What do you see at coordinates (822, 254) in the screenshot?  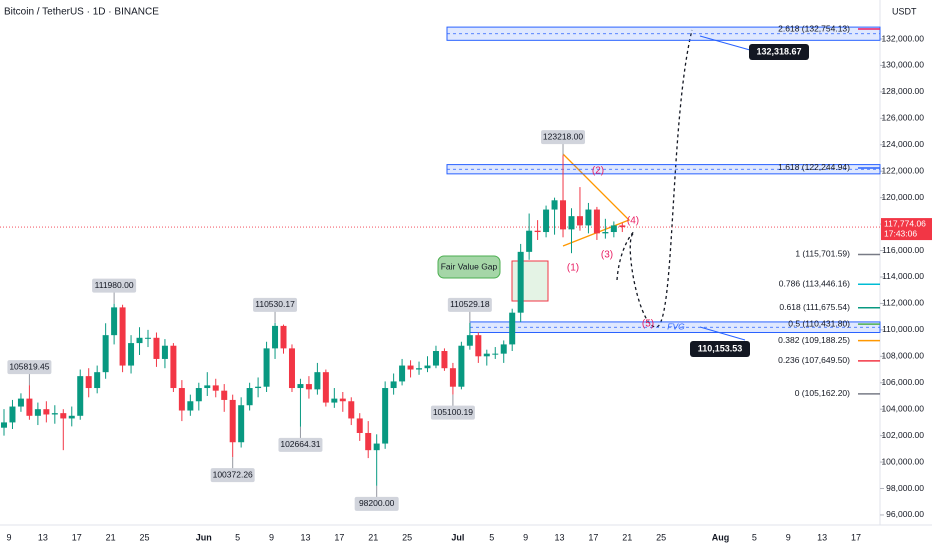 I see `fib-label: 1 (115,701.59)` at bounding box center [822, 254].